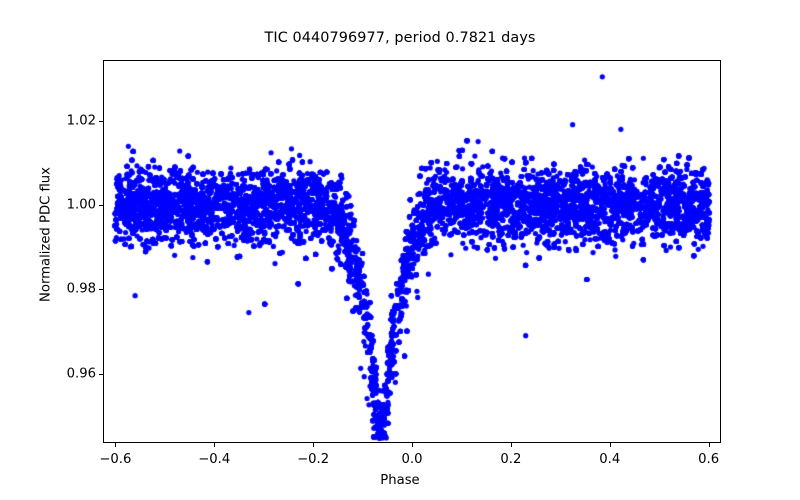  I want to click on x-tick-label: −0.4, so click(214, 459).